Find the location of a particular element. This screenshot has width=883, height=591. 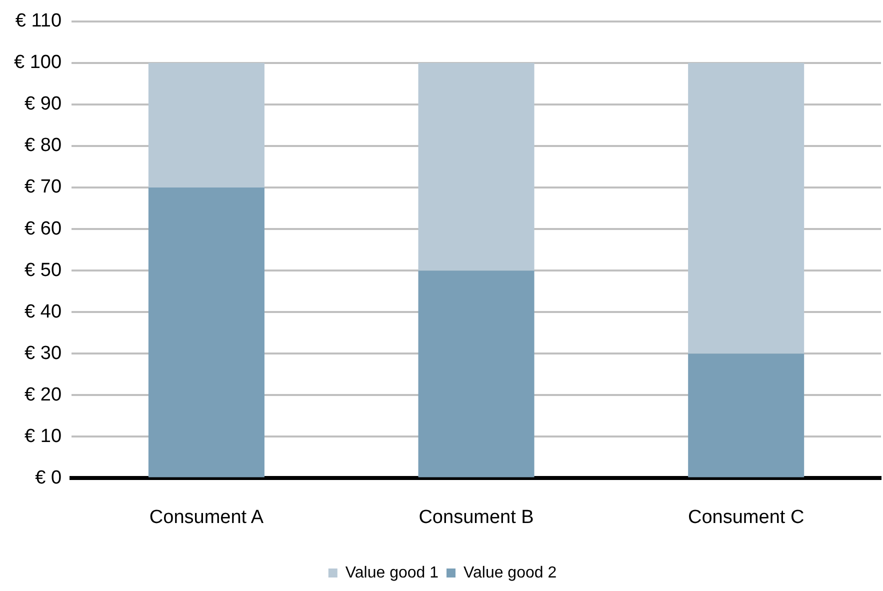

y-tick-label: € 20 is located at coordinates (43, 395).